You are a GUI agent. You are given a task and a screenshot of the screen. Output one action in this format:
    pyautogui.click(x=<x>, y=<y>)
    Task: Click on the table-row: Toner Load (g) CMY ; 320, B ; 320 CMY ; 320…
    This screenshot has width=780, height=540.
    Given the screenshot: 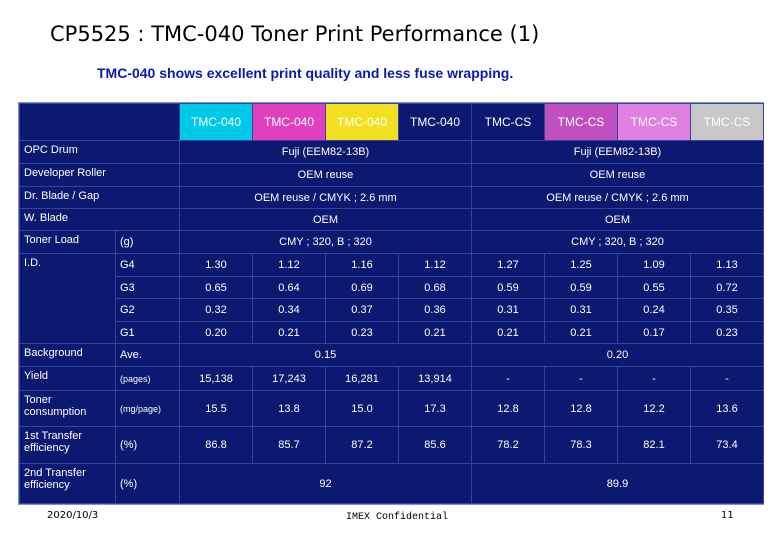 What is the action you would take?
    pyautogui.click(x=391, y=242)
    